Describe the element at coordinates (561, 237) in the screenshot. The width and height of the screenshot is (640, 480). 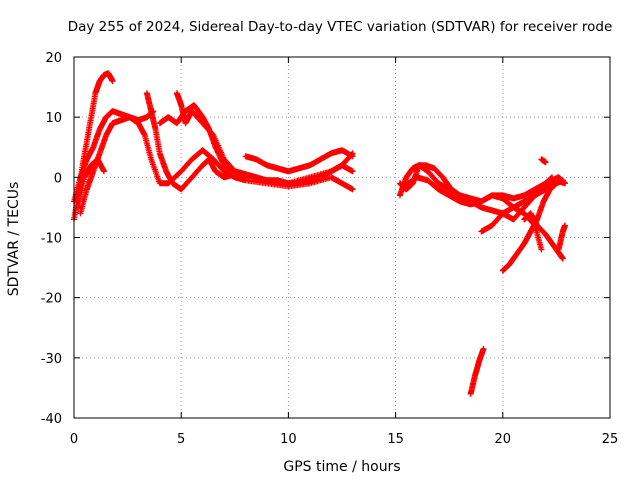
I see `series-arc-o` at that location.